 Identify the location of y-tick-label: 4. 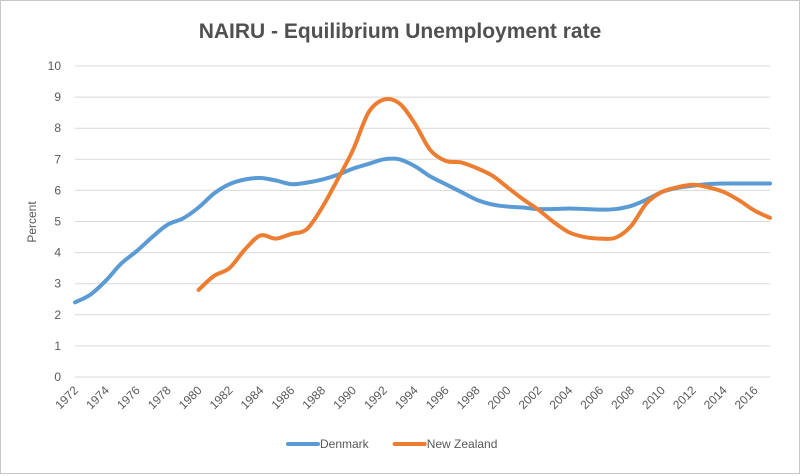
(57, 253).